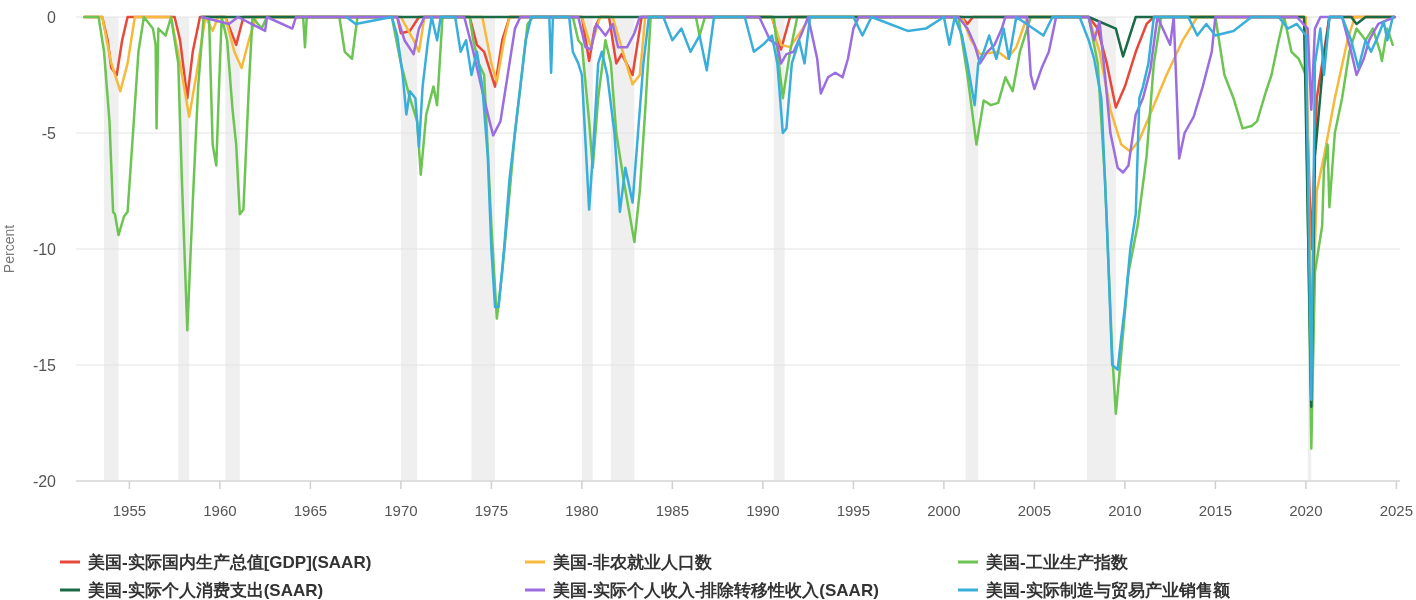  Describe the element at coordinates (702, 590) in the screenshot. I see `legend-item: 美国-实际个人收入-排除转移性收入(SAAR)` at that location.